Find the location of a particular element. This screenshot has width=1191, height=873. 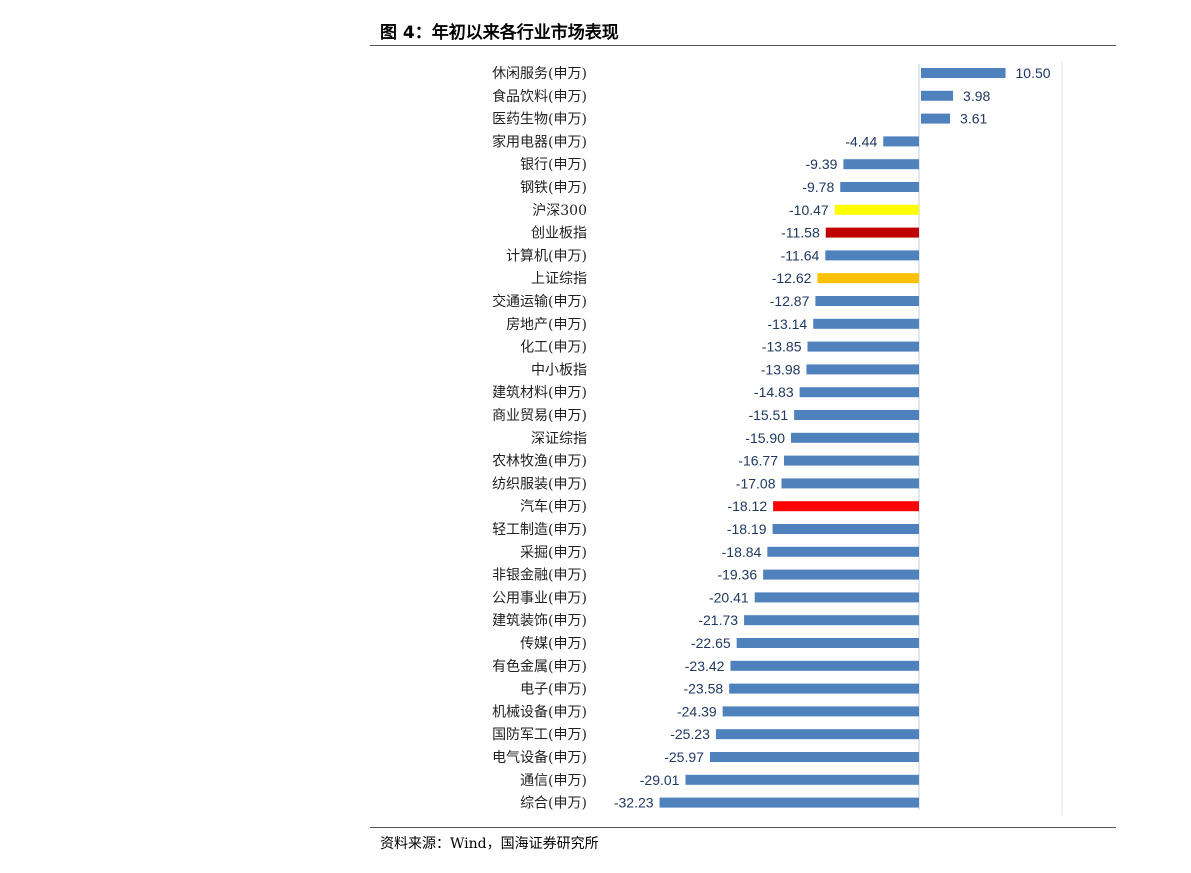

data-label: -11.58 is located at coordinates (800, 233).